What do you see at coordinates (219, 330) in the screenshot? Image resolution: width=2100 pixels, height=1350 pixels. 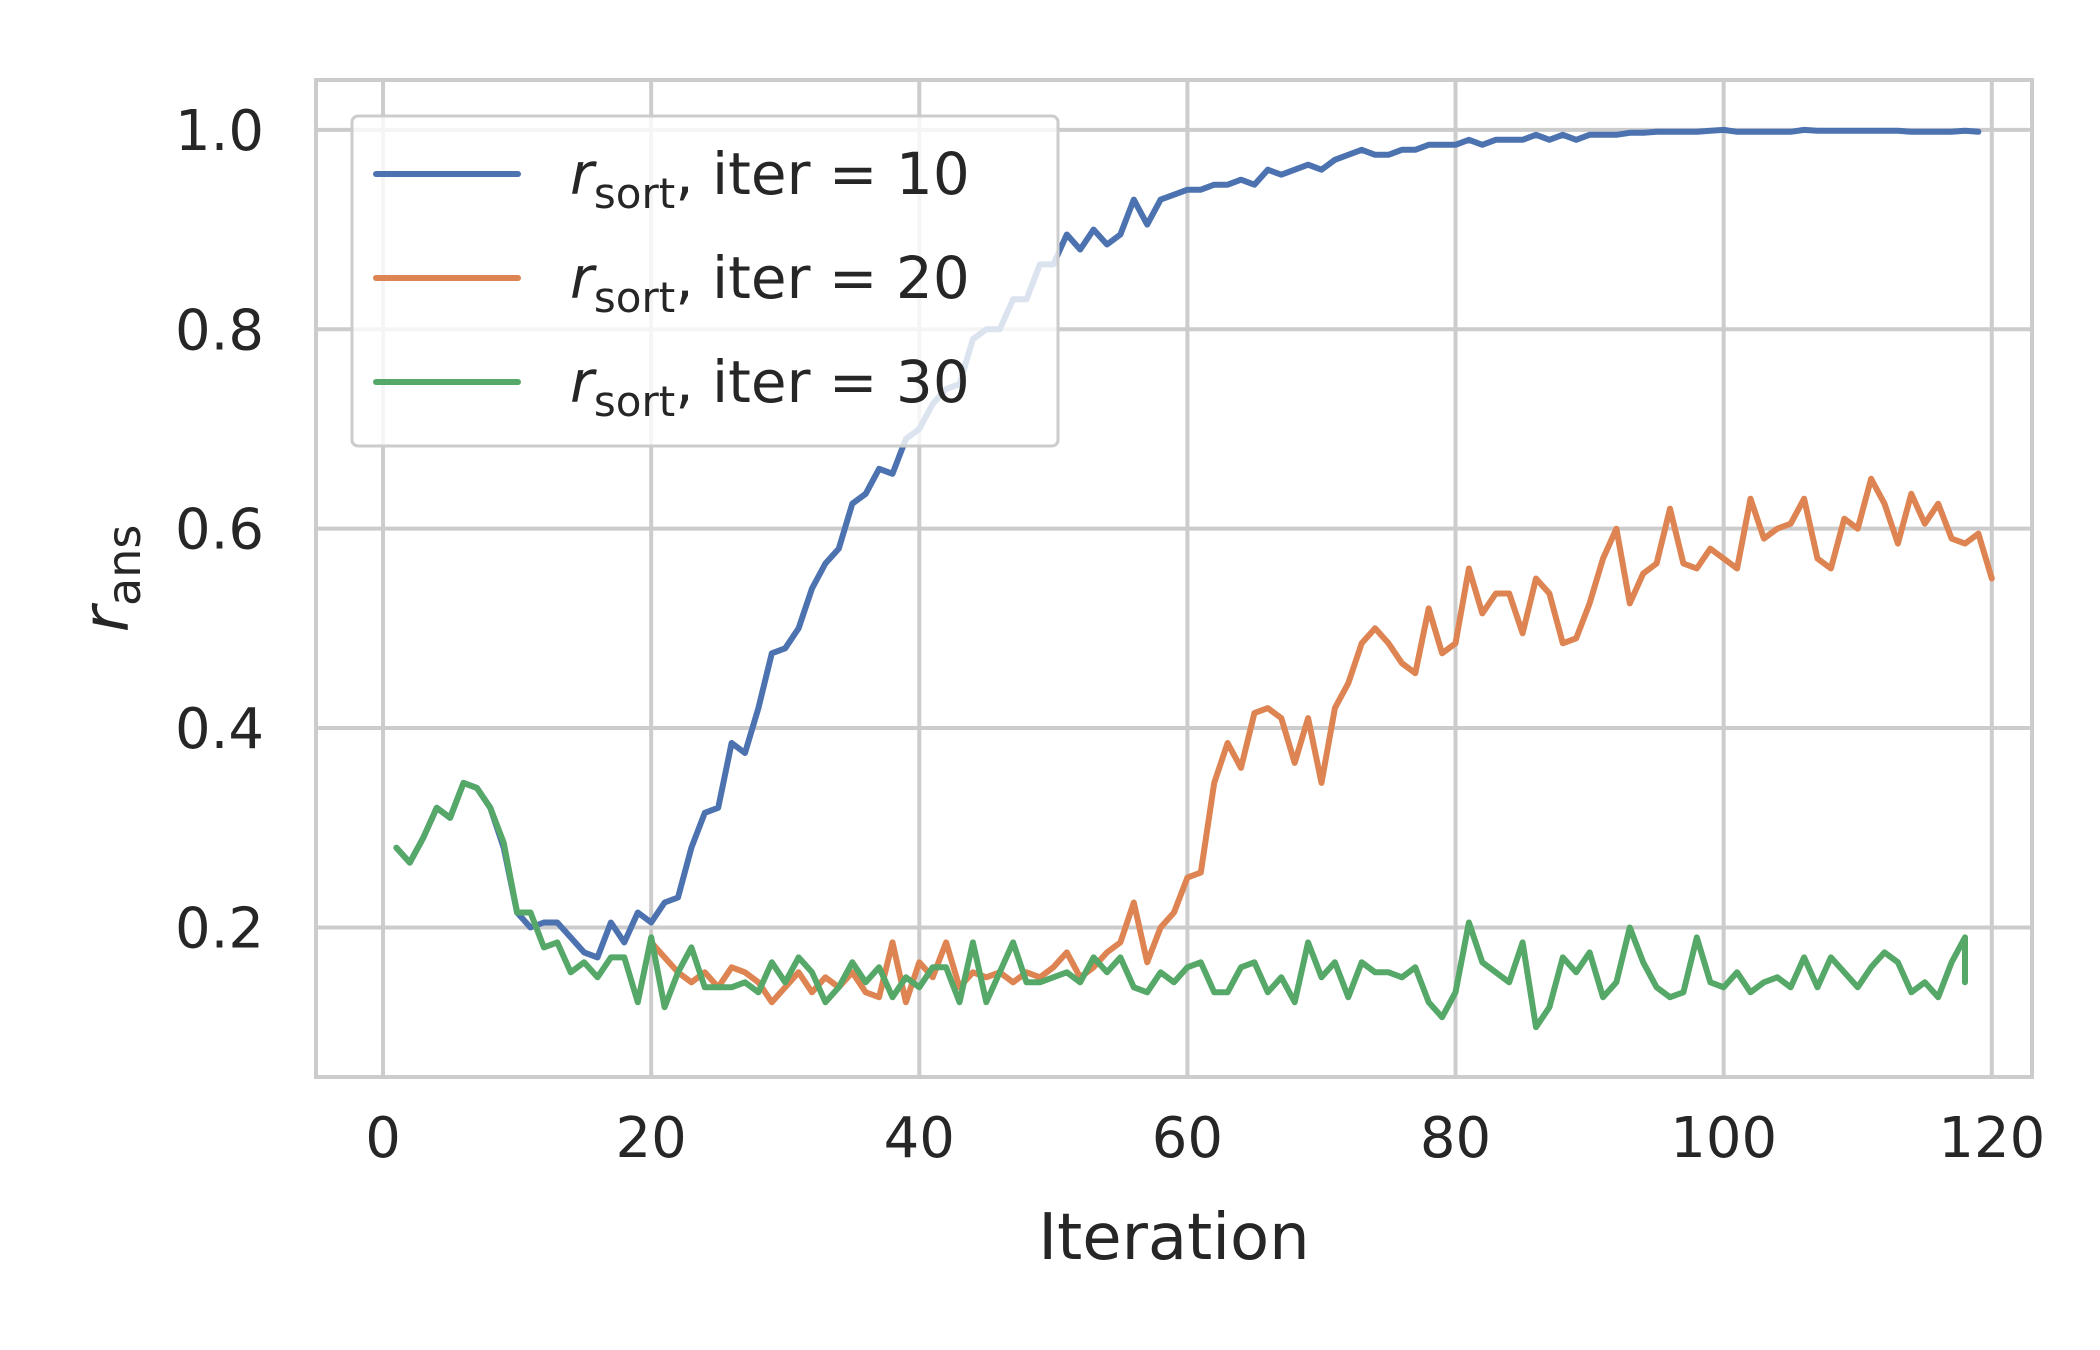 I see `y-tick-label: 0.8` at bounding box center [219, 330].